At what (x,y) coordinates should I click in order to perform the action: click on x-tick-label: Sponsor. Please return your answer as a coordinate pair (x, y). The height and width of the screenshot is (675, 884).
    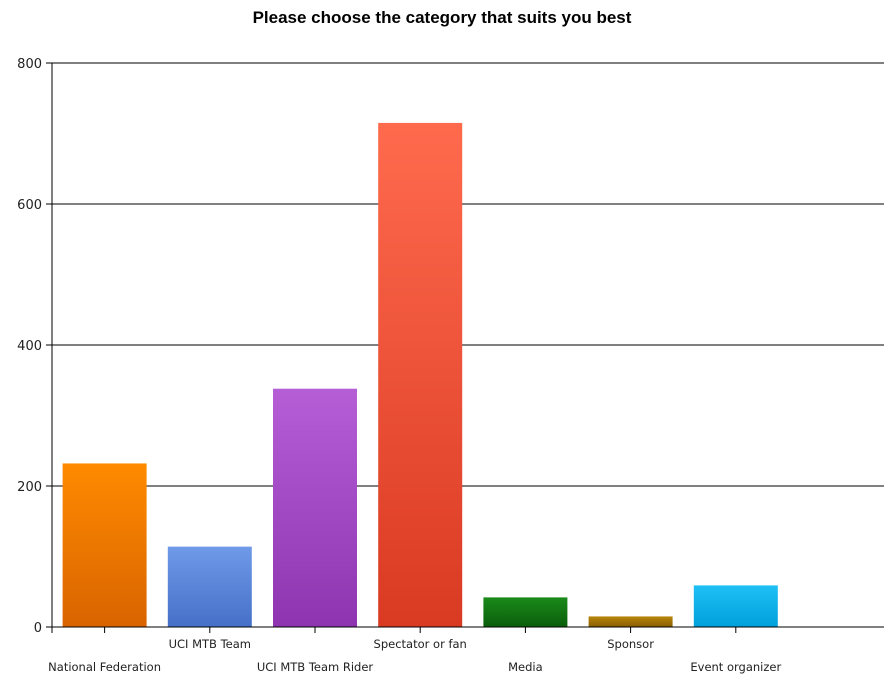
    Looking at the image, I should click on (630, 644).